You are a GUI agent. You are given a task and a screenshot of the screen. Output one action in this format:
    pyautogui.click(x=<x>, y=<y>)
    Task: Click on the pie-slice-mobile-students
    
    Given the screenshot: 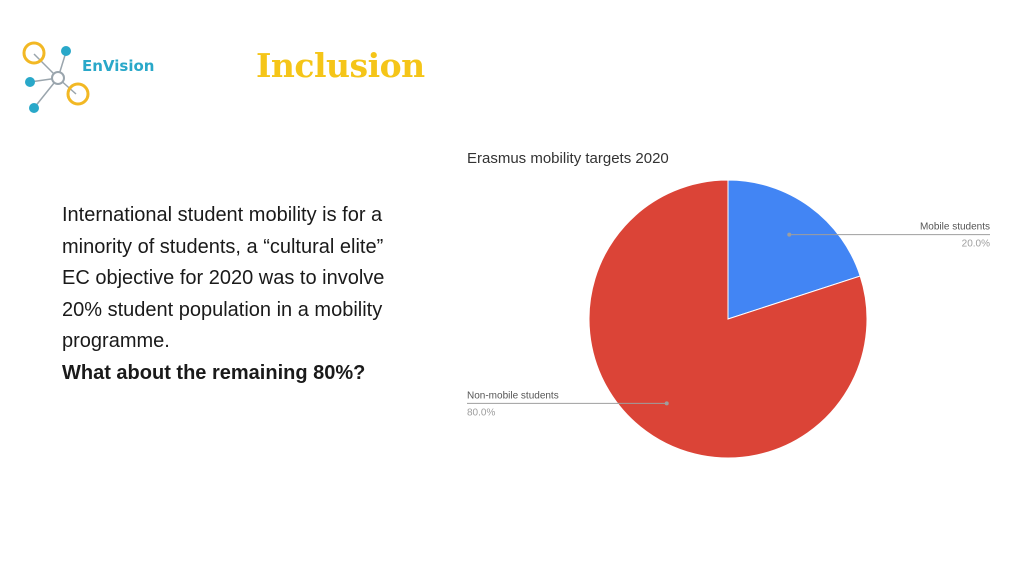 What is the action you would take?
    pyautogui.click(x=794, y=249)
    